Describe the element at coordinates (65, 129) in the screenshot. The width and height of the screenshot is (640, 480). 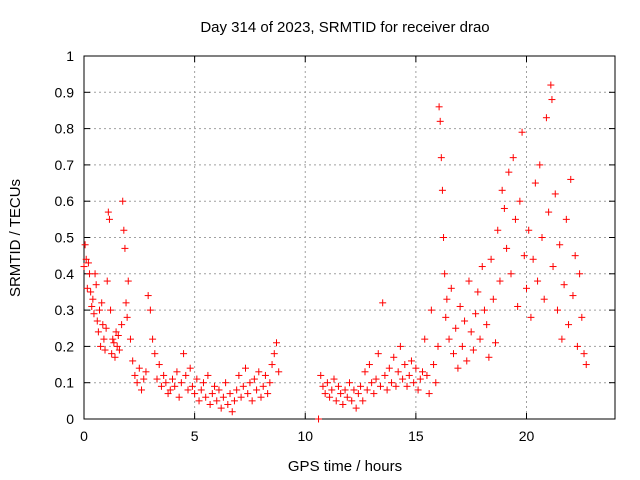
I see `y-tick-label: 0.8` at that location.